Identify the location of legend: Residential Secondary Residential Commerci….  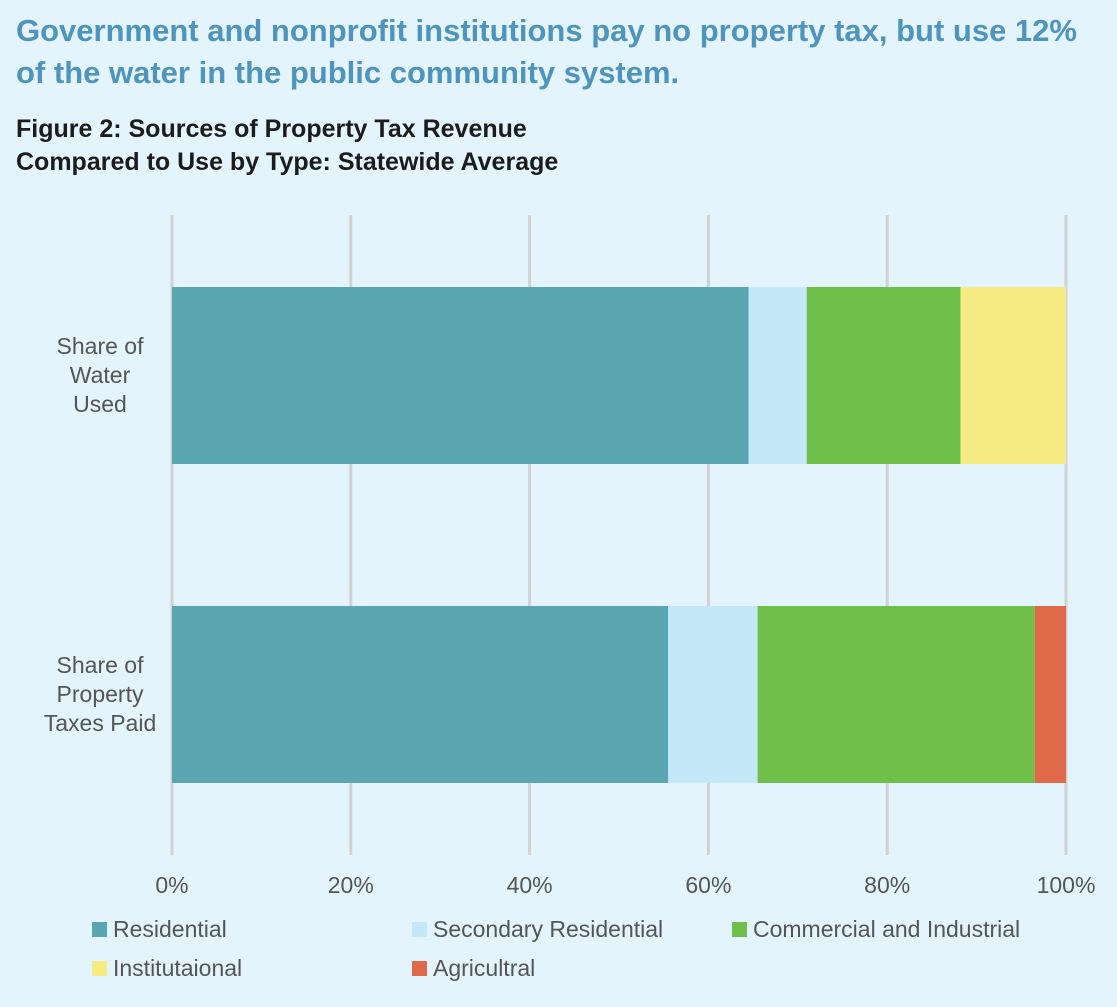
(558, 955).